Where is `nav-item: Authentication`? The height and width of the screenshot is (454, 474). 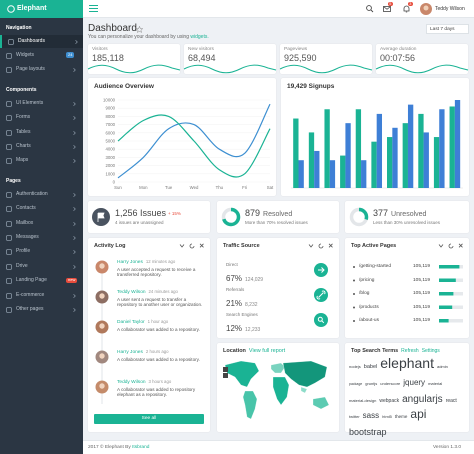 nav-item: Authentication is located at coordinates (41, 194).